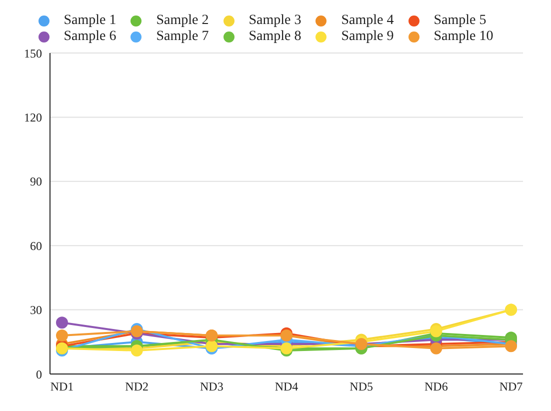 The image size is (551, 411). What do you see at coordinates (275, 21) in the screenshot?
I see `legend-label: Sample 3` at bounding box center [275, 21].